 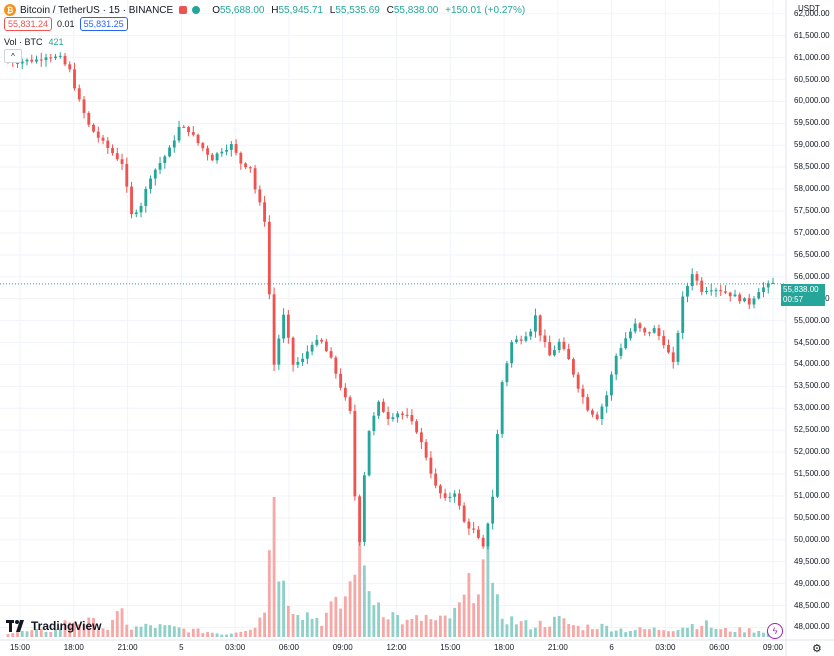 What do you see at coordinates (28, 24) in the screenshot?
I see `sell-price-button: 55,831.24` at bounding box center [28, 24].